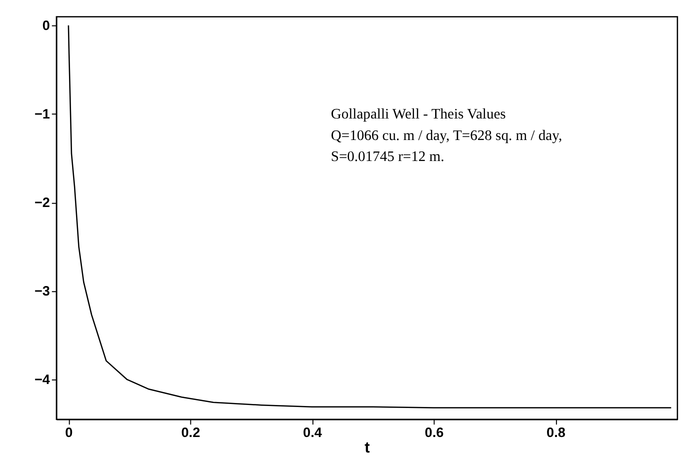 The image size is (685, 464). I want to click on x-tick-label: 0.6, so click(434, 432).